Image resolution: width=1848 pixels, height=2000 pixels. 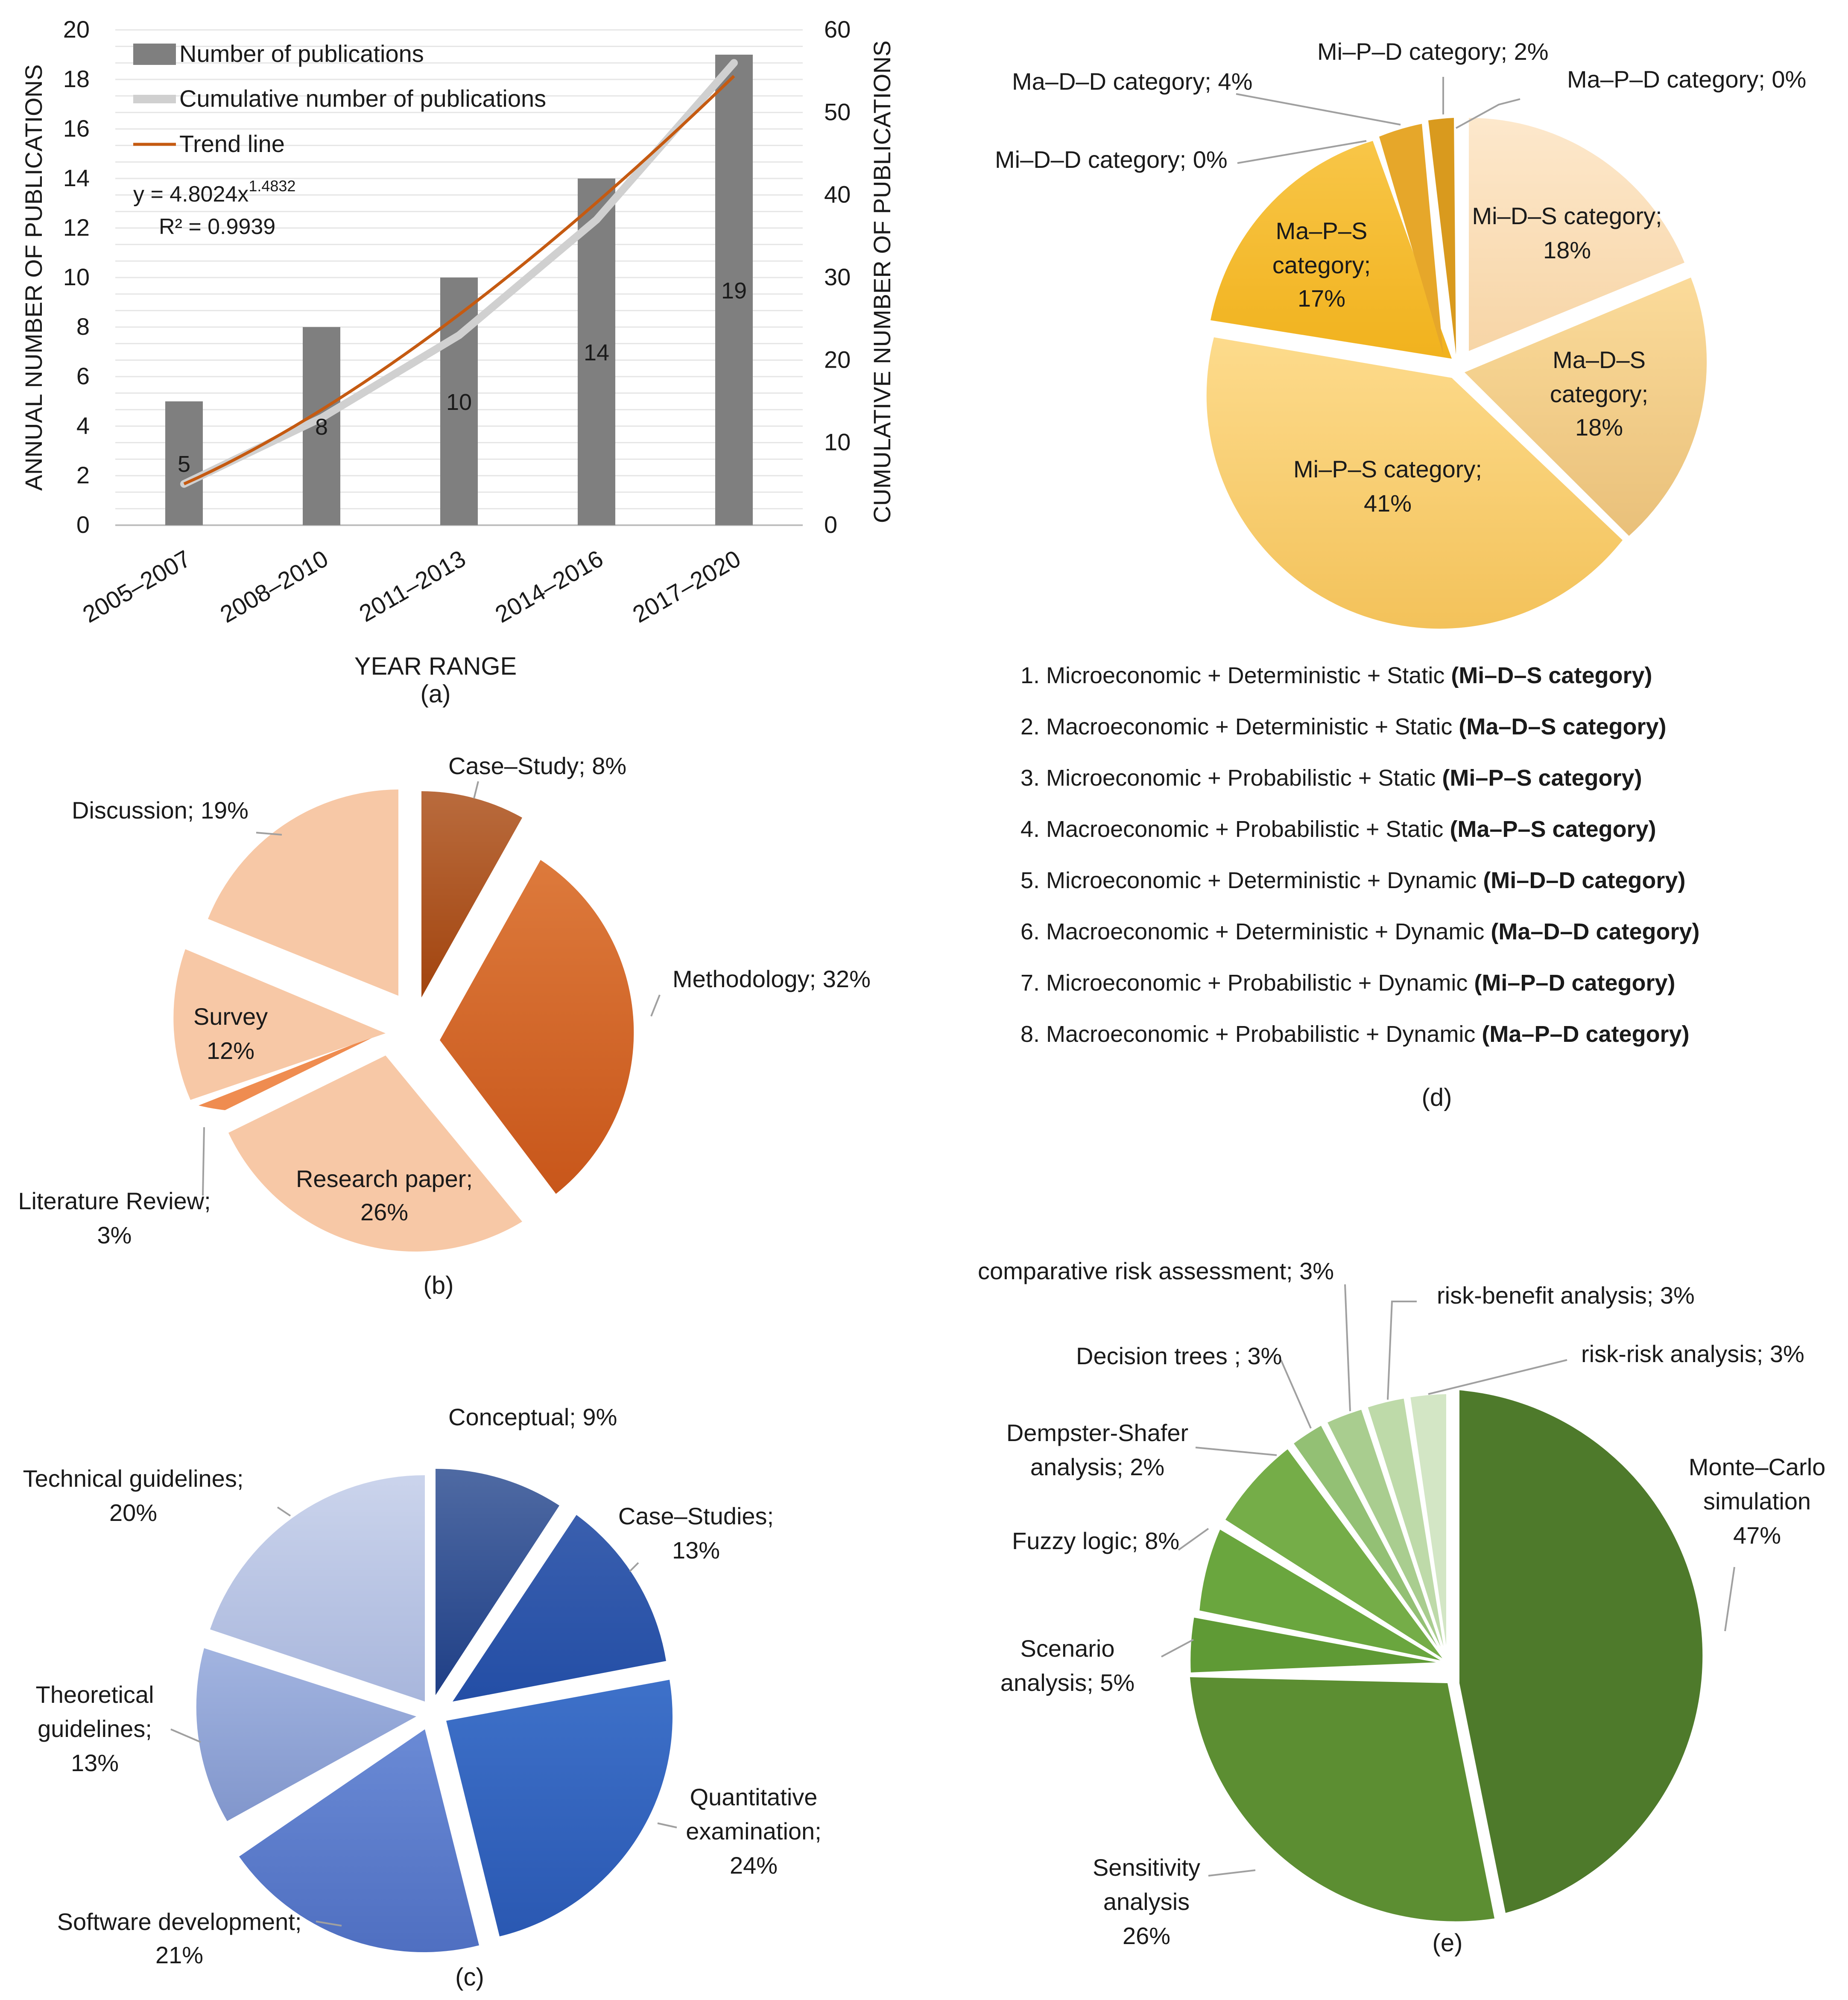 What do you see at coordinates (185, 1735) in the screenshot?
I see `leader-theoretical` at bounding box center [185, 1735].